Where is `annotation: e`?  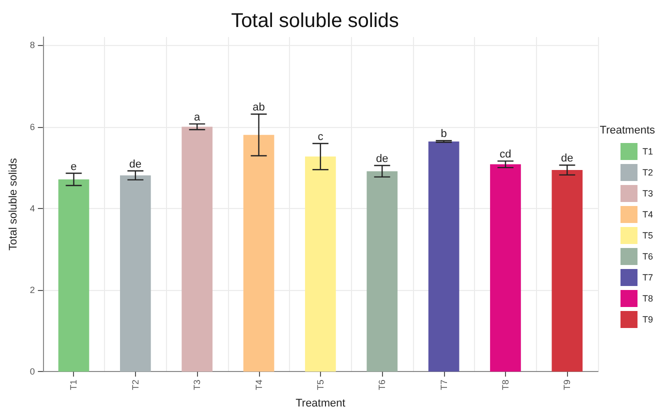
annotation: e is located at coordinates (73, 166).